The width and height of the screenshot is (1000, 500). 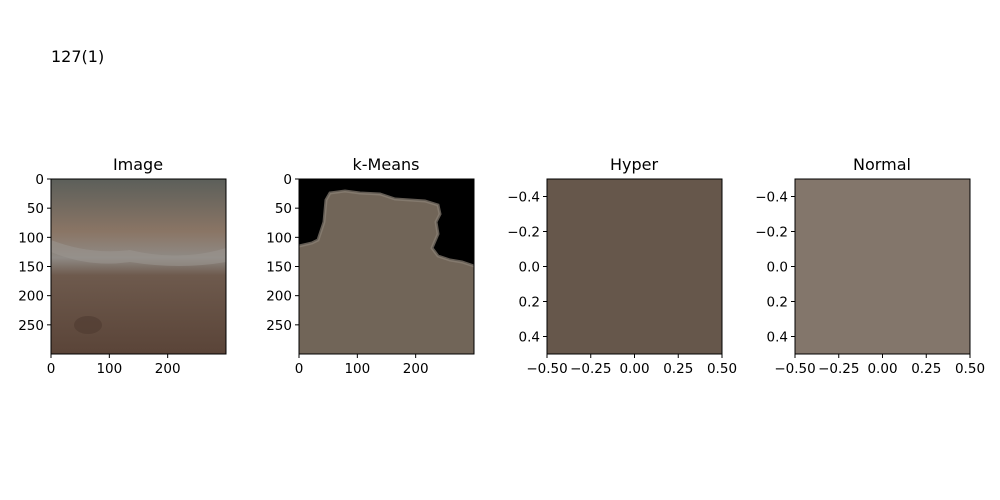 I want to click on normal-xtick-label: 0.00, so click(x=882, y=369).